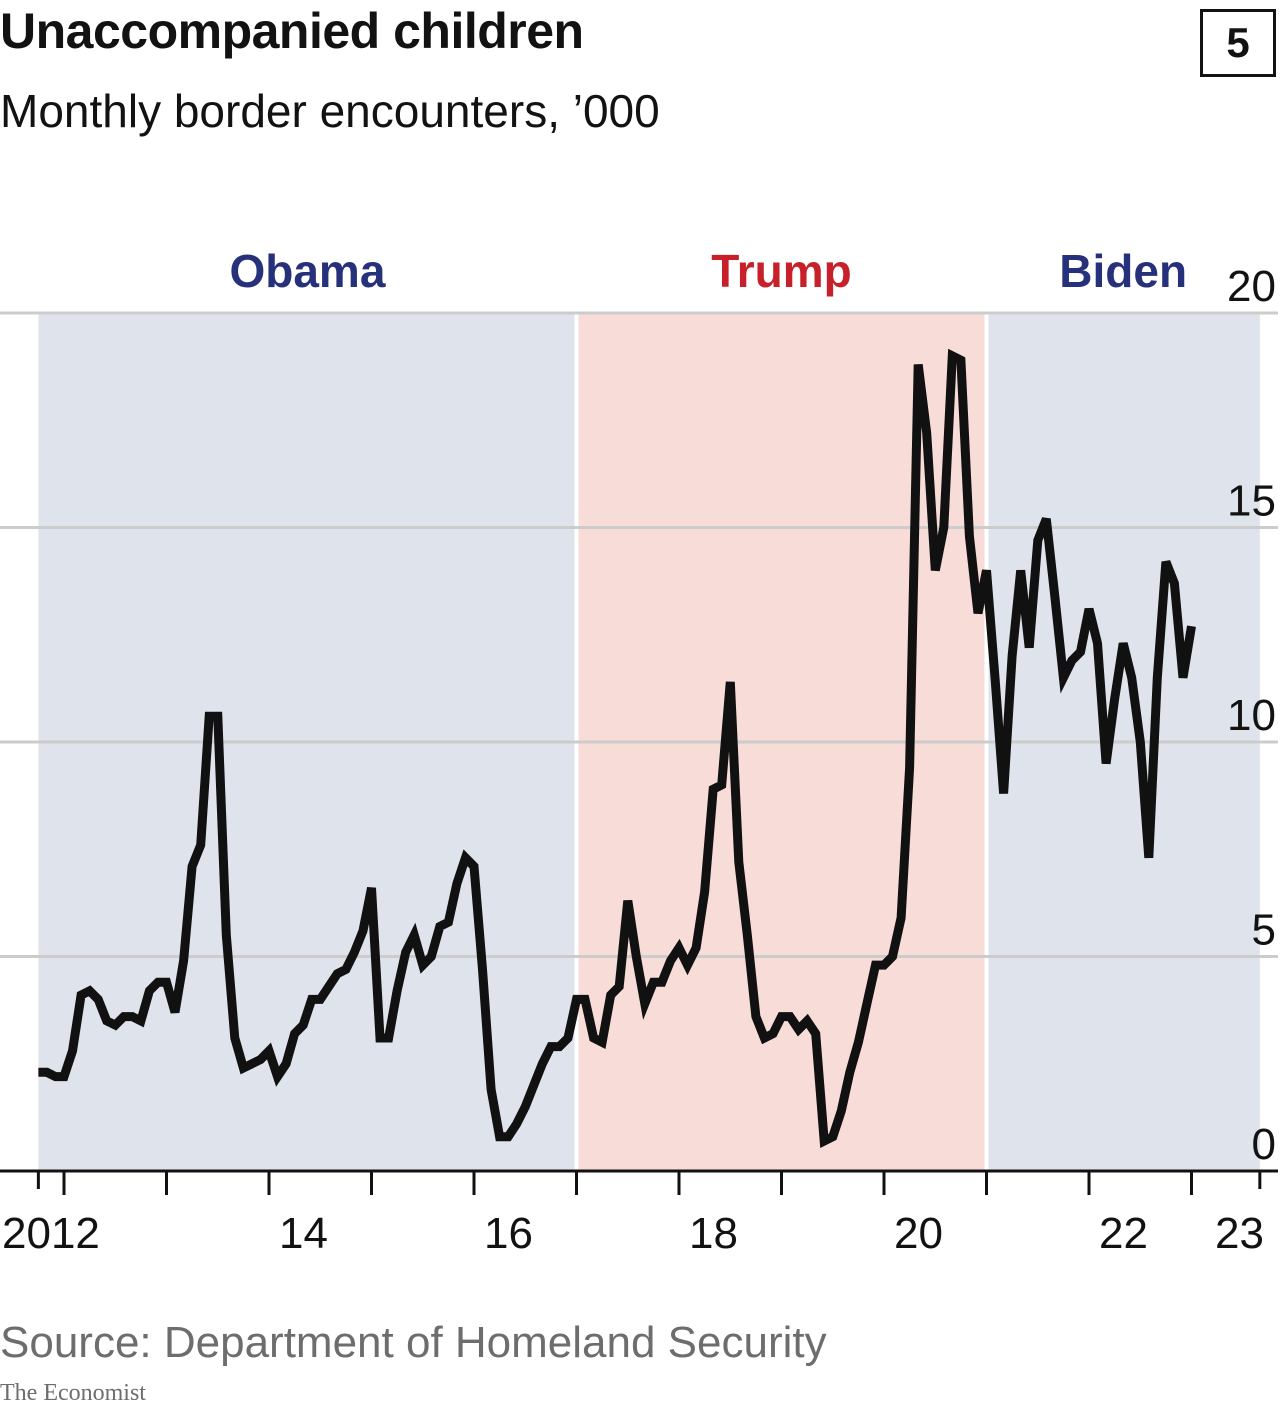  What do you see at coordinates (713, 1233) in the screenshot?
I see `x-tick-label-18: 18` at bounding box center [713, 1233].